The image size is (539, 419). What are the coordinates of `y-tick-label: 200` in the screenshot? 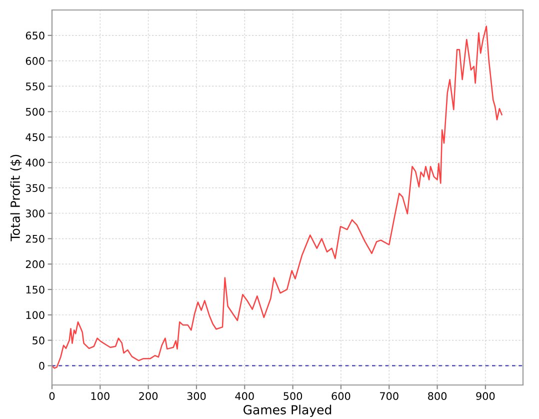 It's located at (35, 264).